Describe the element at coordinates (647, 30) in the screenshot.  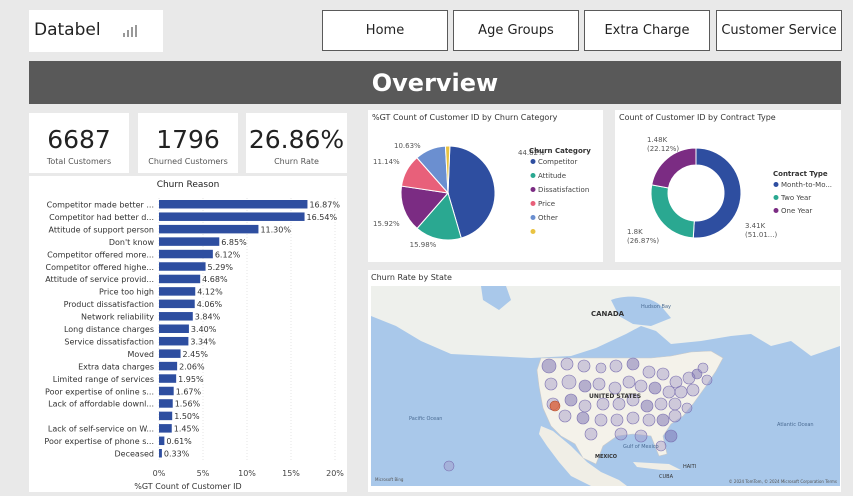
I see `nav-extra-charge-button: Extra Charge` at that location.